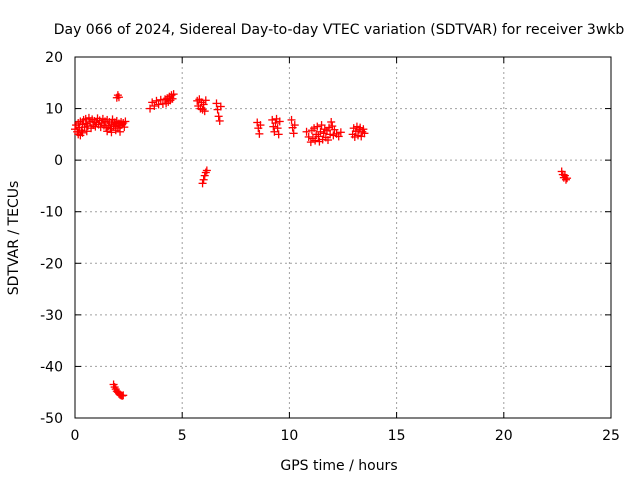 The height and width of the screenshot is (480, 640). I want to click on y-axis-title: SDTVAR / TECUs, so click(14, 238).